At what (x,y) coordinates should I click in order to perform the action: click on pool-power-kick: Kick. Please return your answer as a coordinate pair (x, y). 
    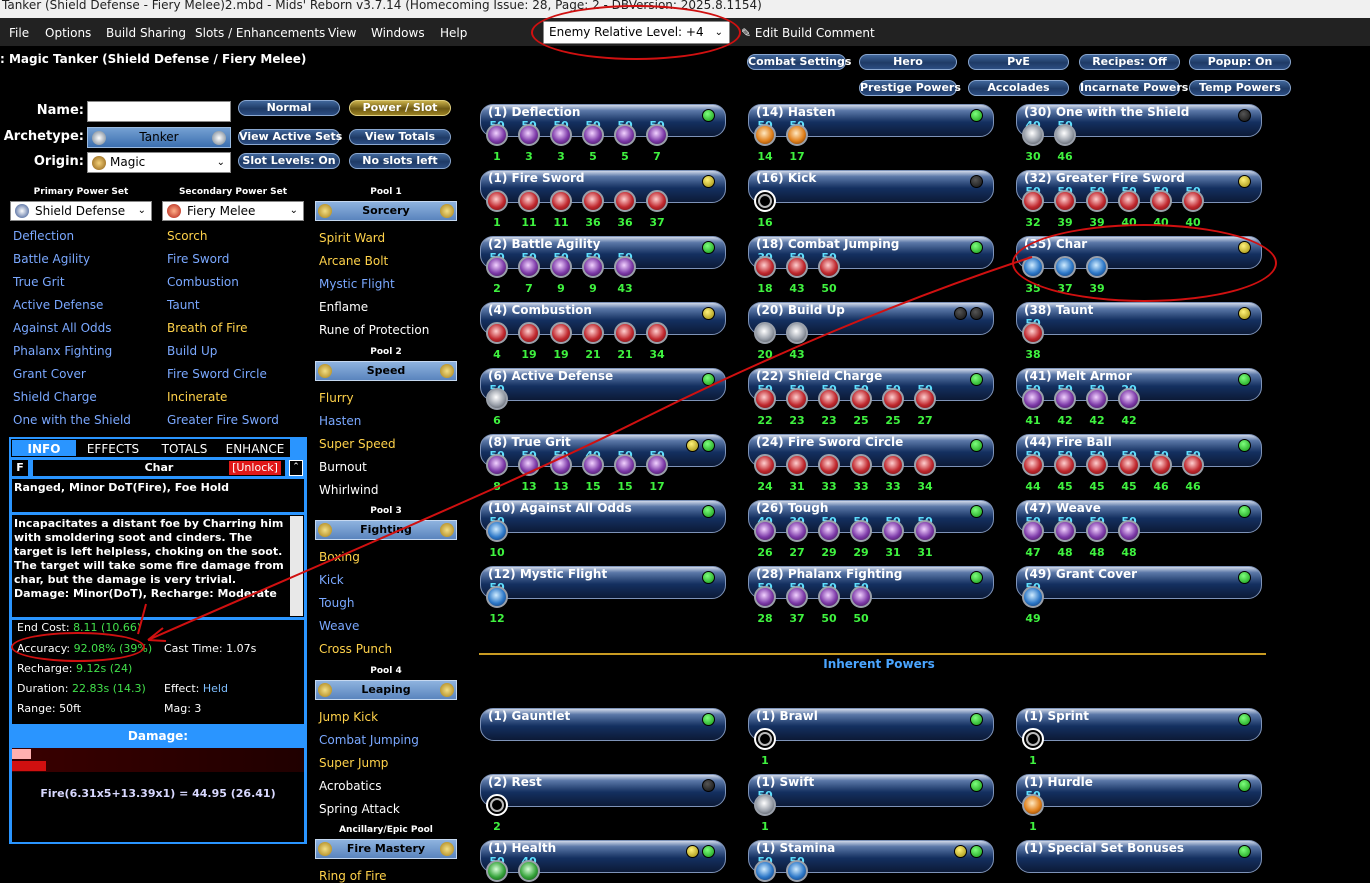
    Looking at the image, I should click on (331, 580).